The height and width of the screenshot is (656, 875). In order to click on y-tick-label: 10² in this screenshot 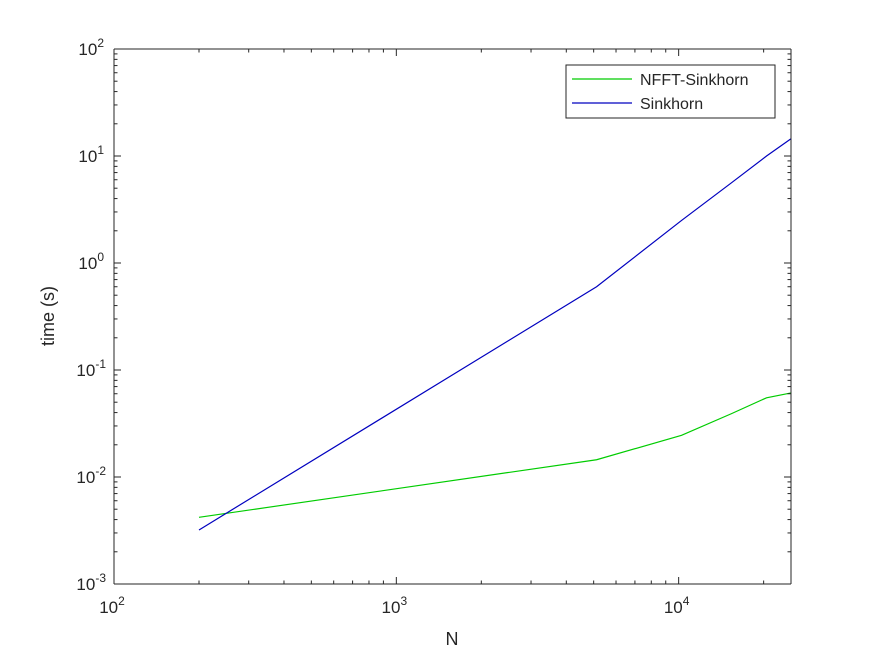, I will do `click(91, 47)`.